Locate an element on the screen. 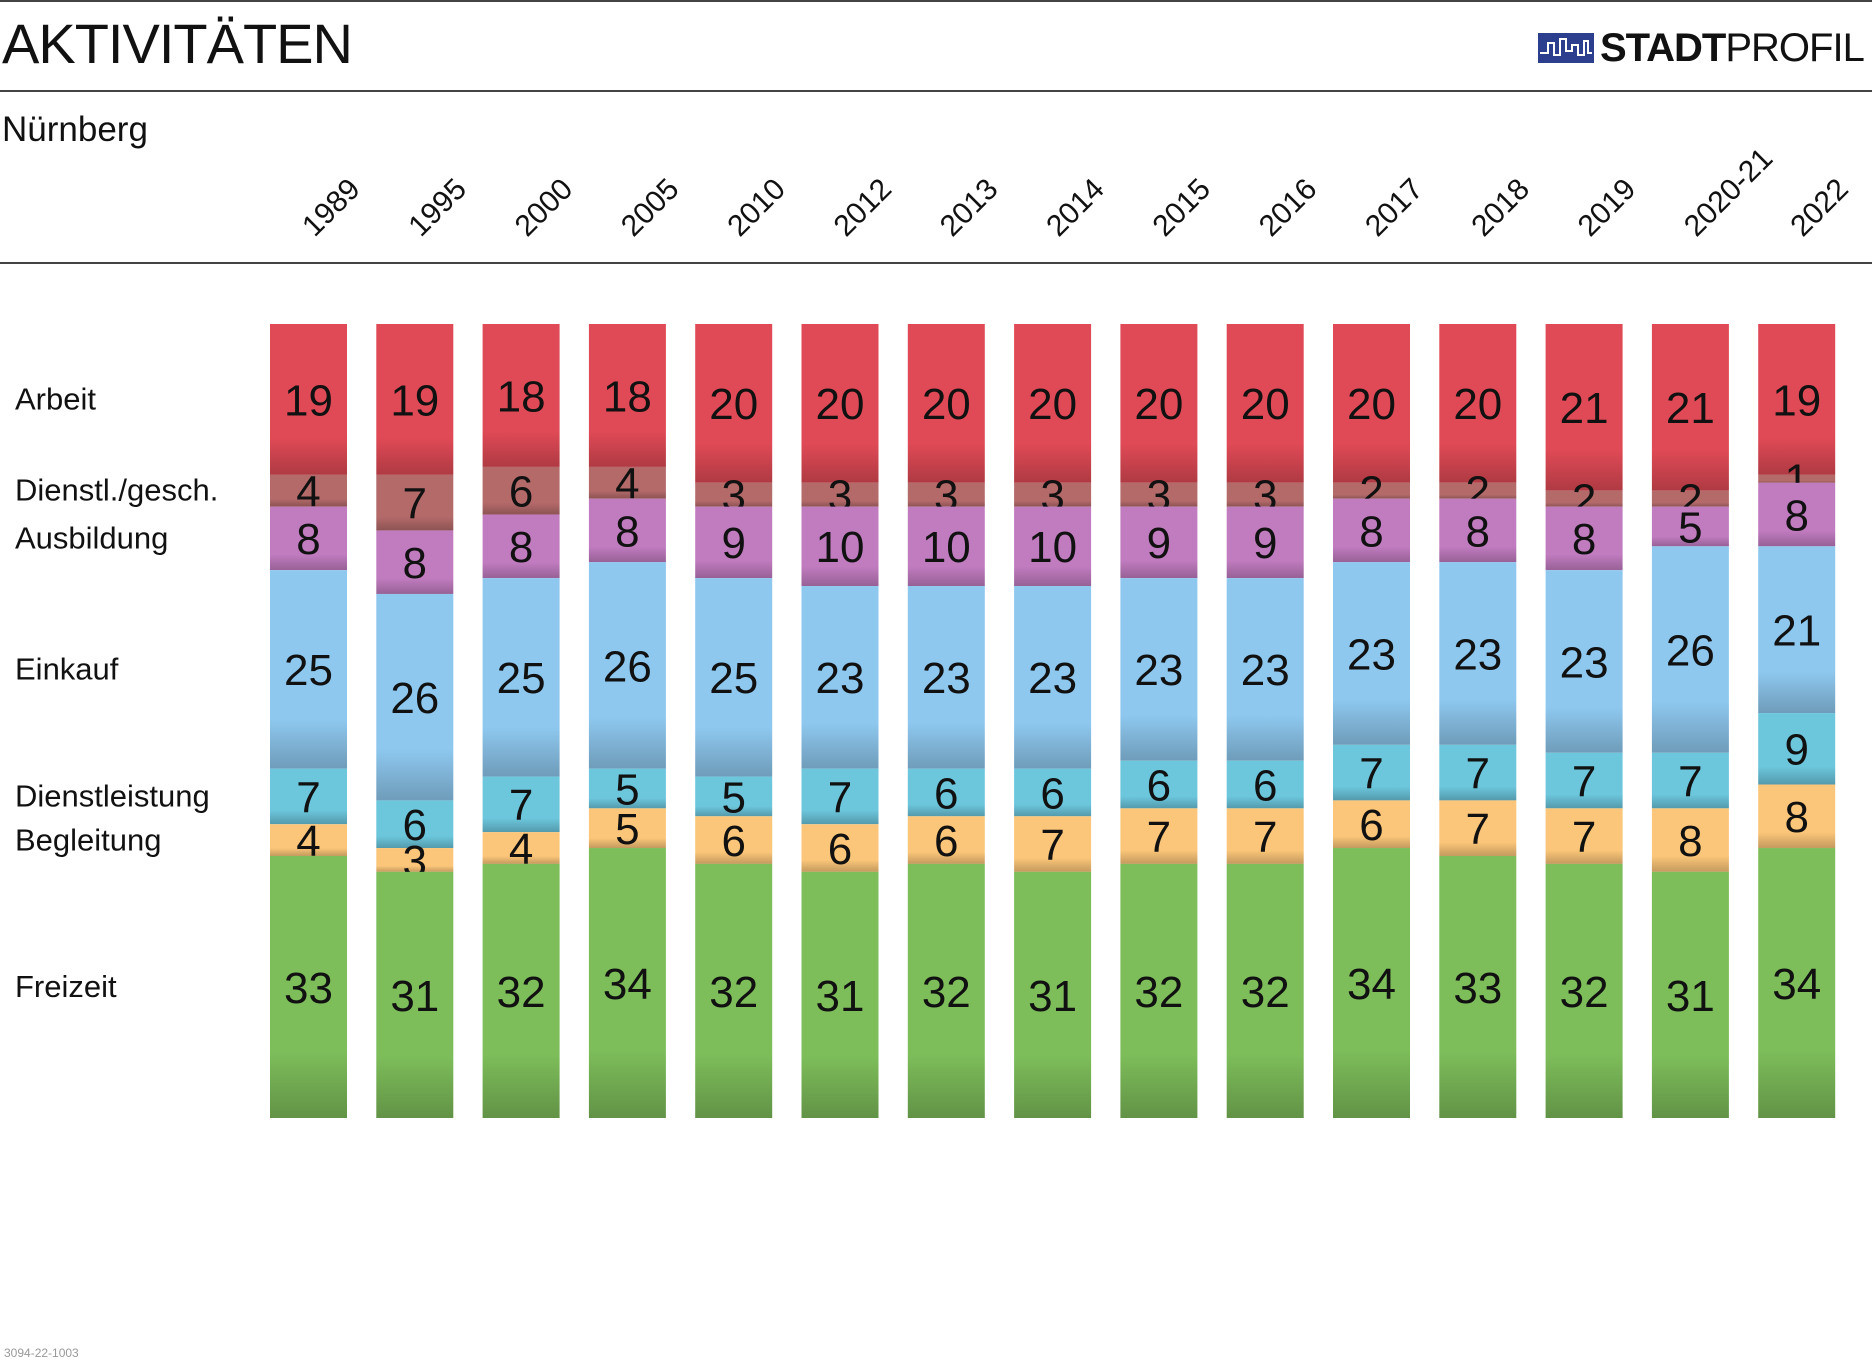 The image size is (1872, 1363). bar-segment-dienstl-gesch--1989 is located at coordinates (308, 490).